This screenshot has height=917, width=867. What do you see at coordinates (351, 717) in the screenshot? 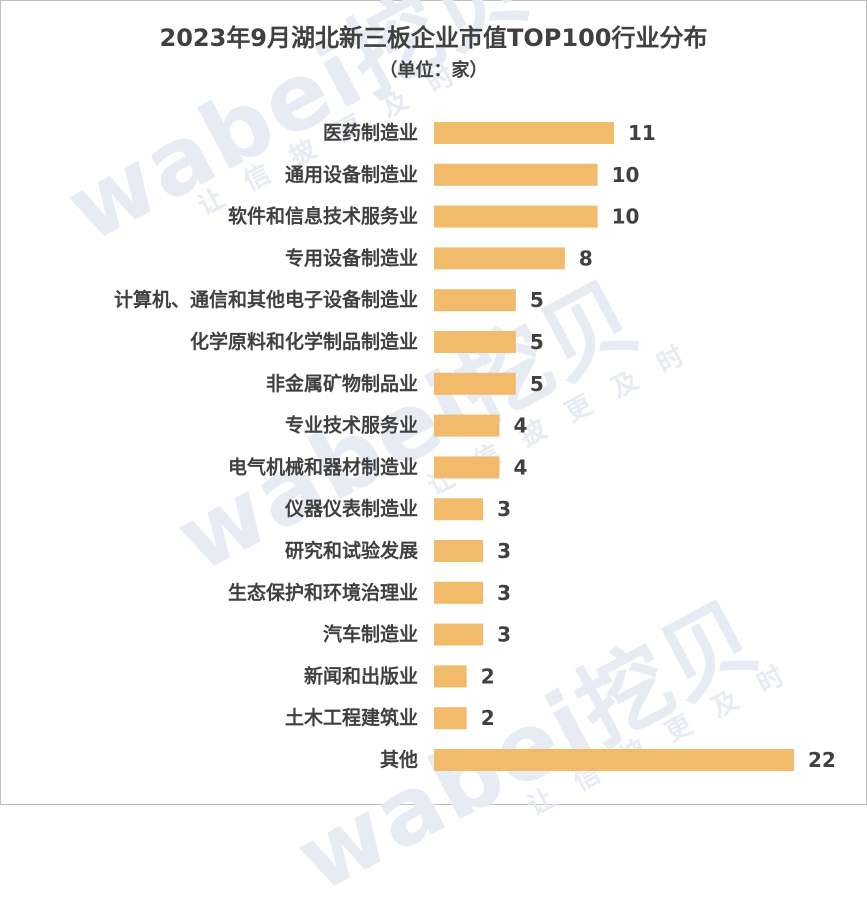
I see `category-label: 土木工程建筑业` at bounding box center [351, 717].